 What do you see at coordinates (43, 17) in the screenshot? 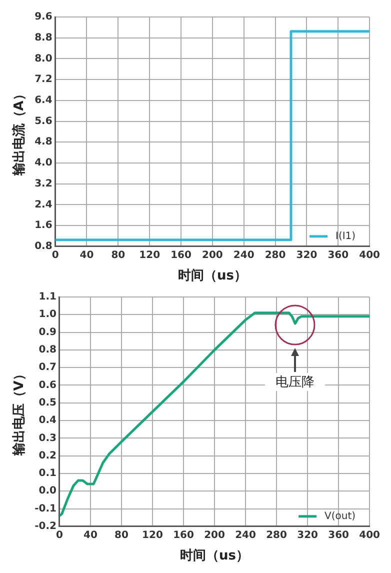
I see `y-tick-label: 9.6` at bounding box center [43, 17].